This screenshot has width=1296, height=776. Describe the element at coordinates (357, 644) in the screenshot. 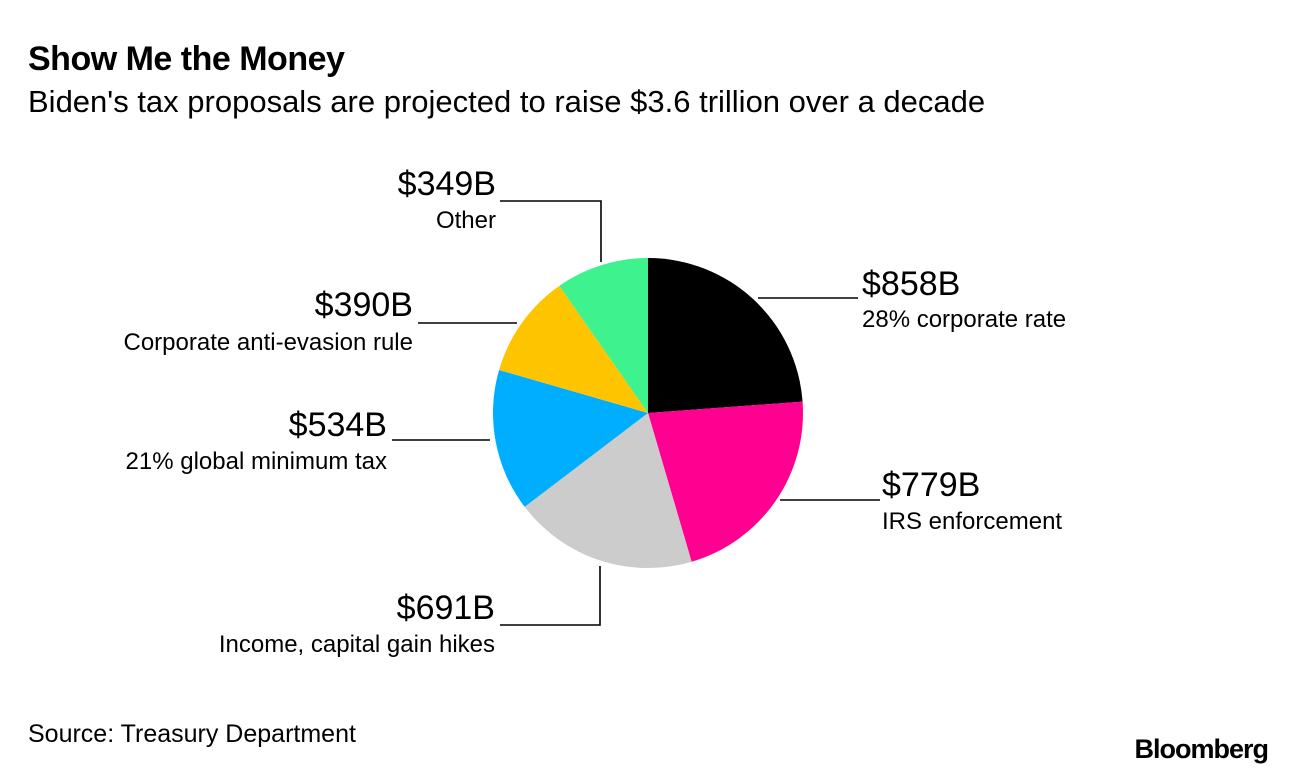

I see `slice-category-label: Income, capital gain hikes` at that location.